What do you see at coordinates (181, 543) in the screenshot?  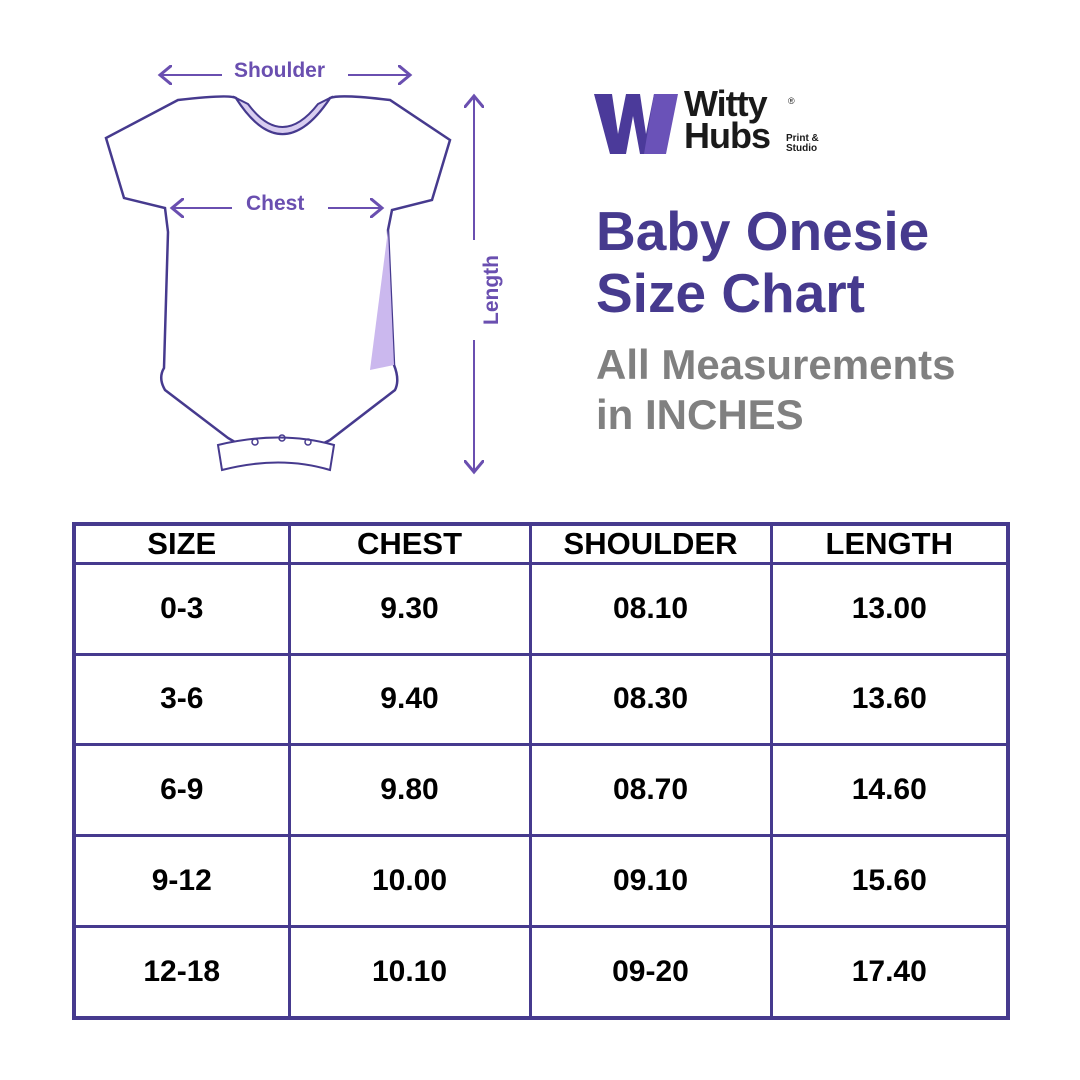 I see `header-size: SIZE` at bounding box center [181, 543].